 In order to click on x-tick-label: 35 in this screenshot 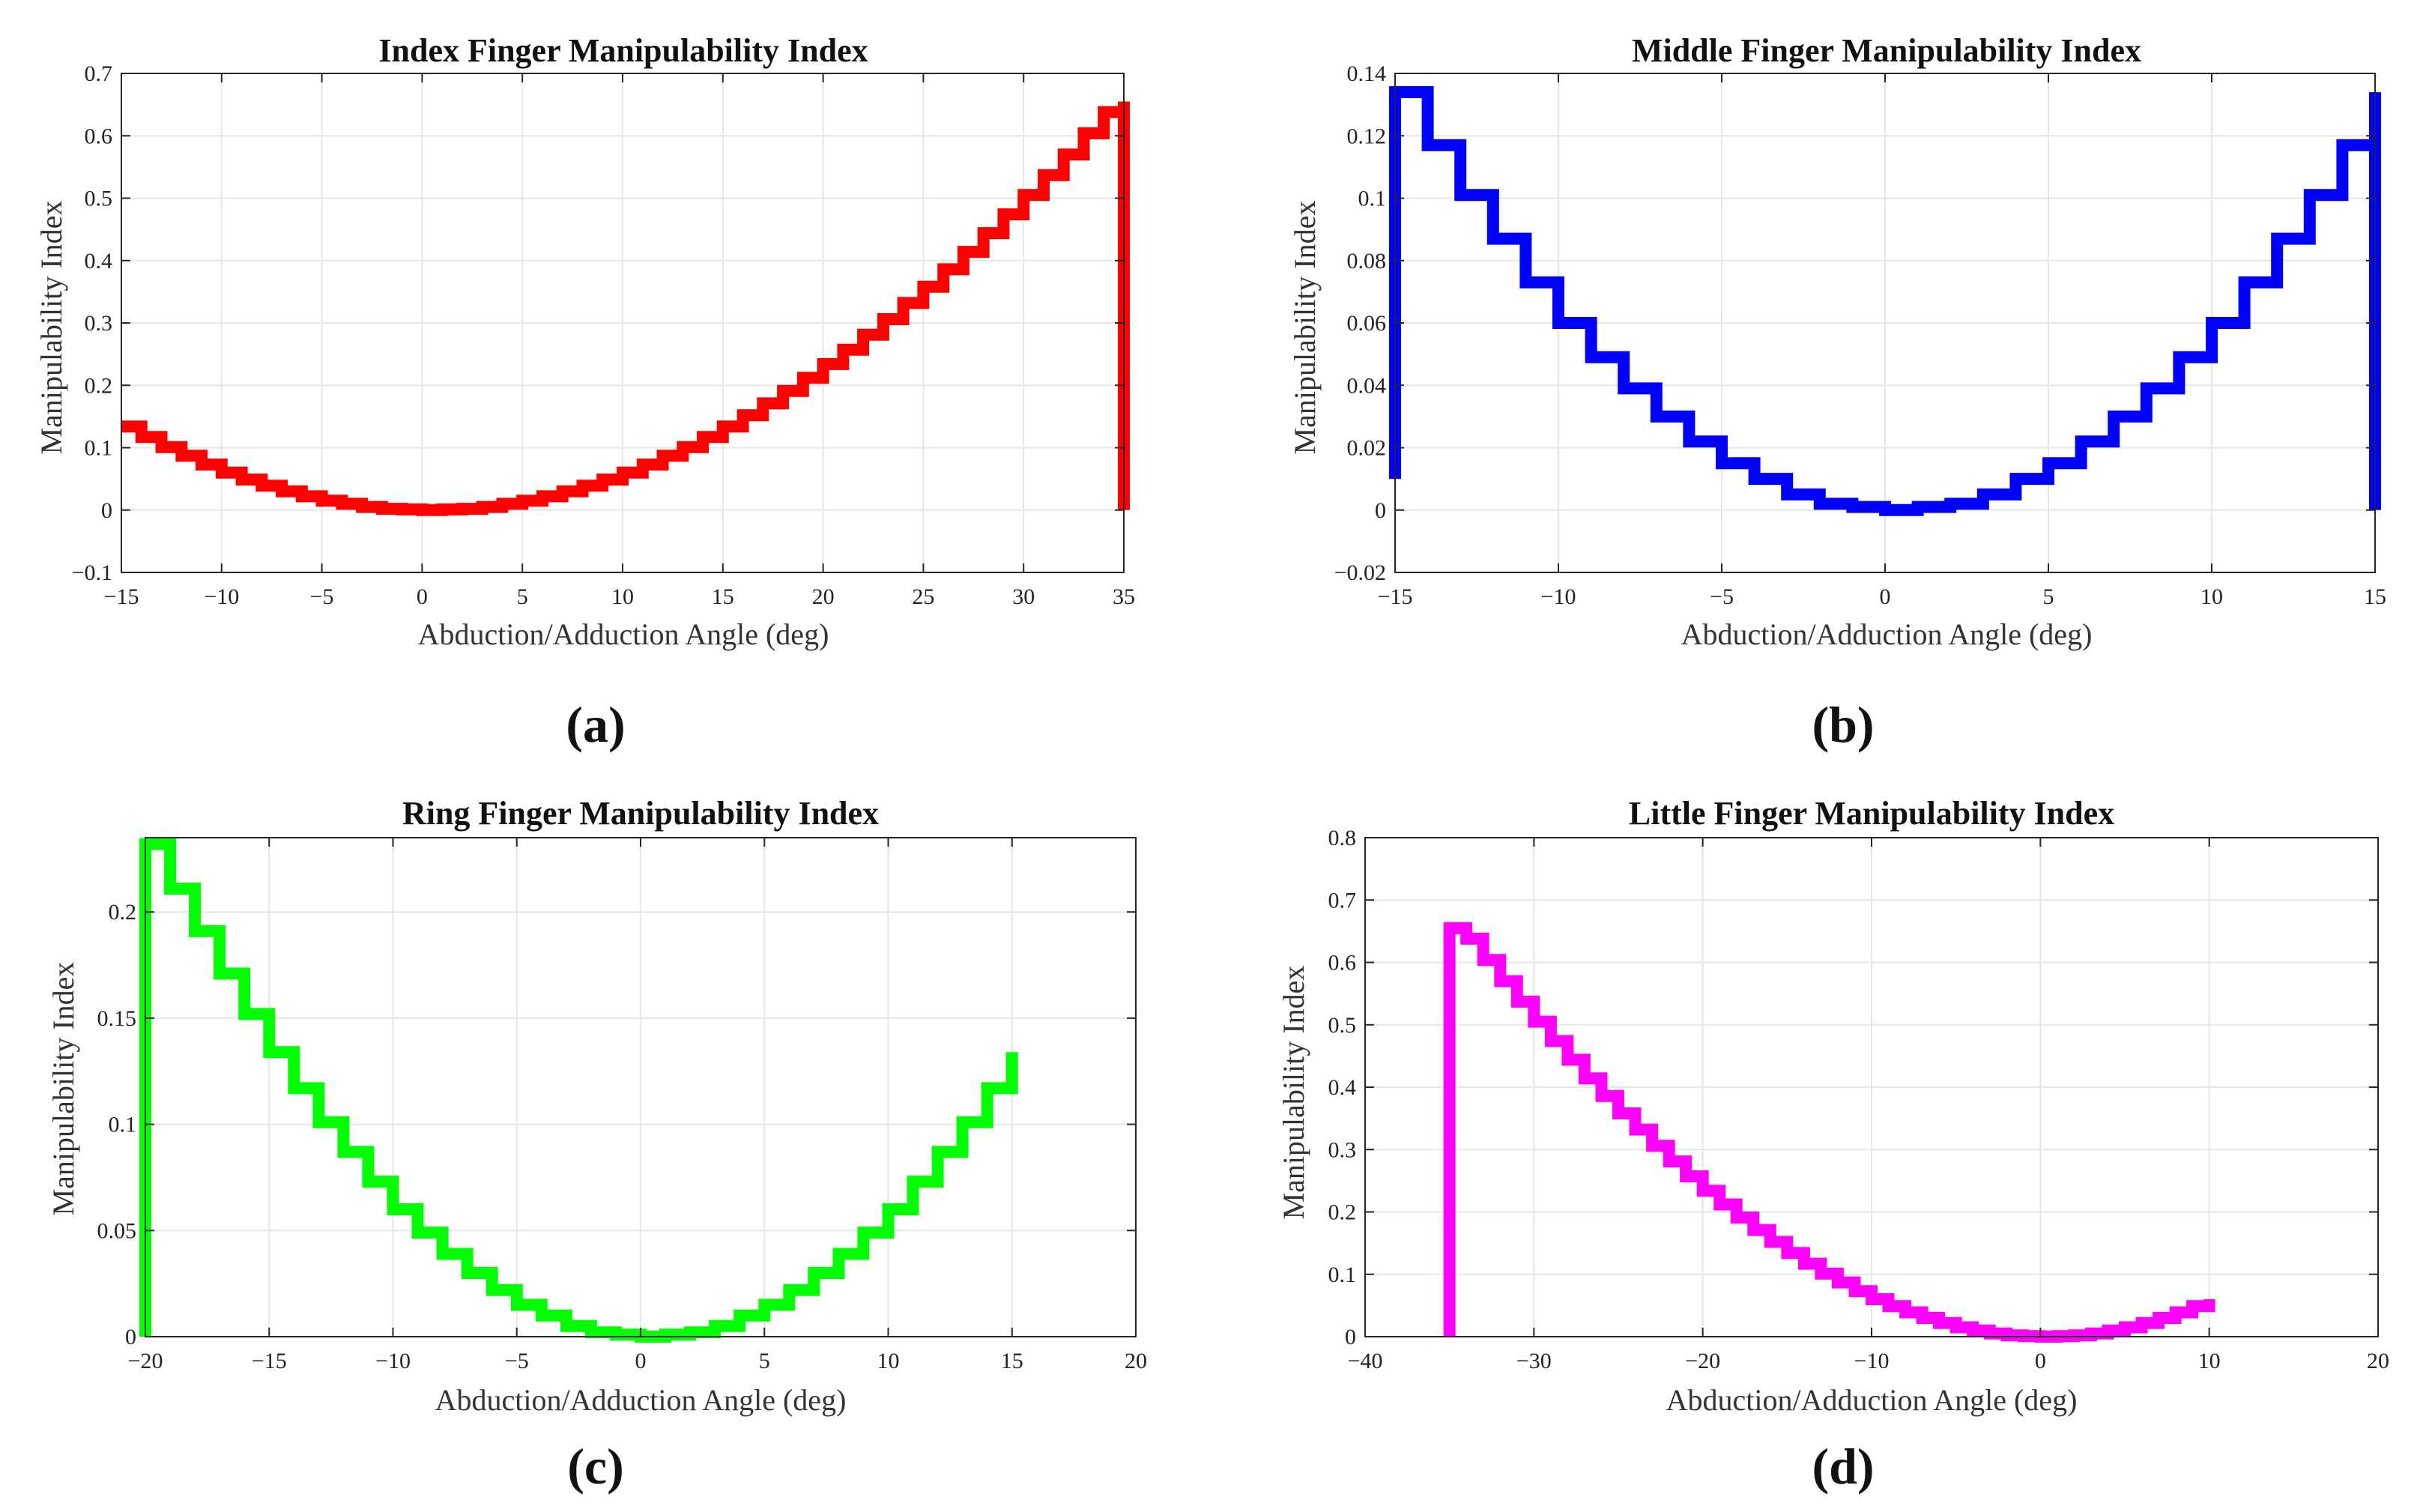, I will do `click(1124, 596)`.